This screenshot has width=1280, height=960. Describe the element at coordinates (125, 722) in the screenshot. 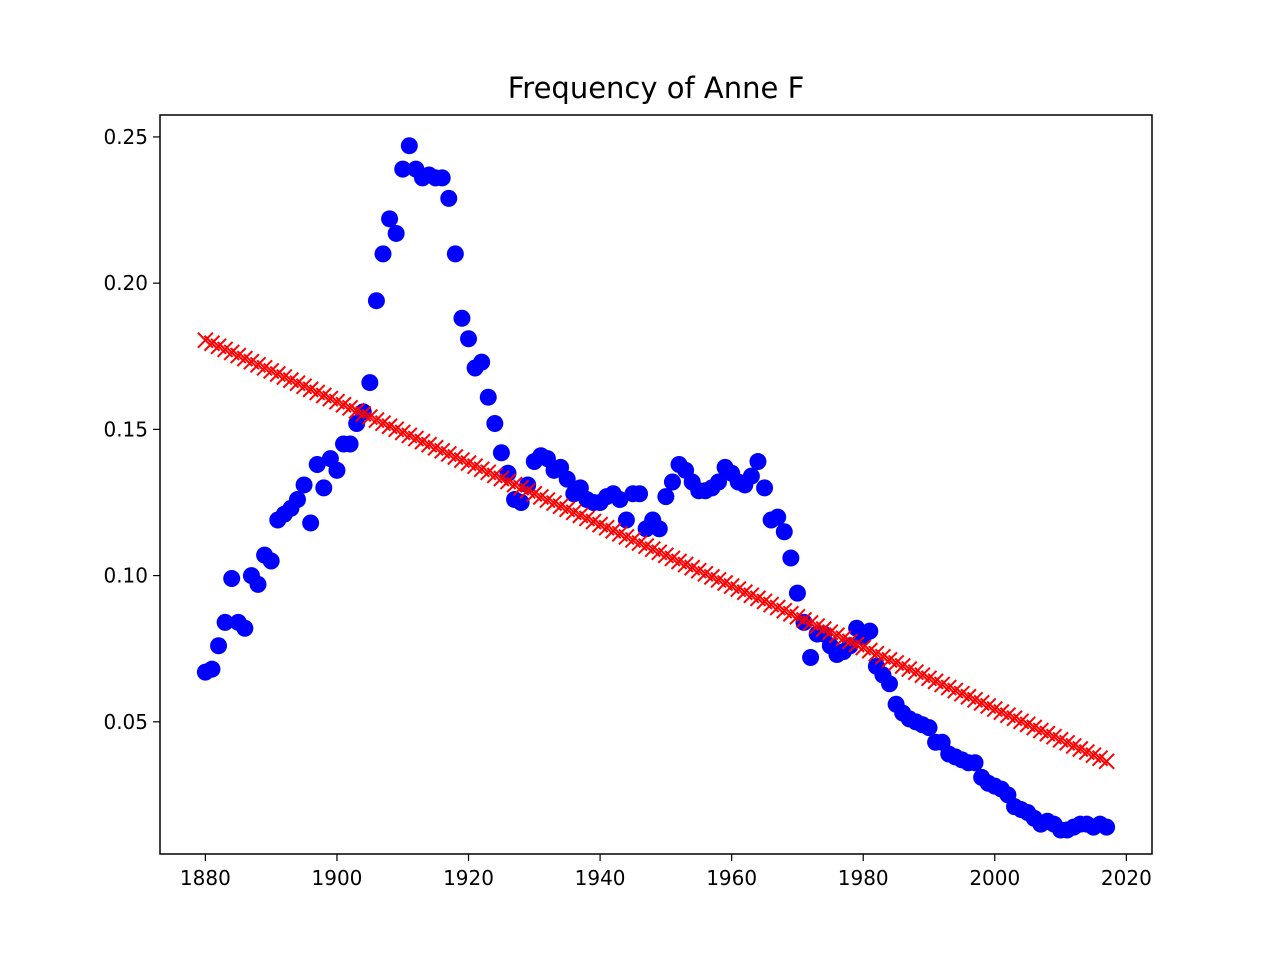

I see `y-tick-label: 0.05` at that location.